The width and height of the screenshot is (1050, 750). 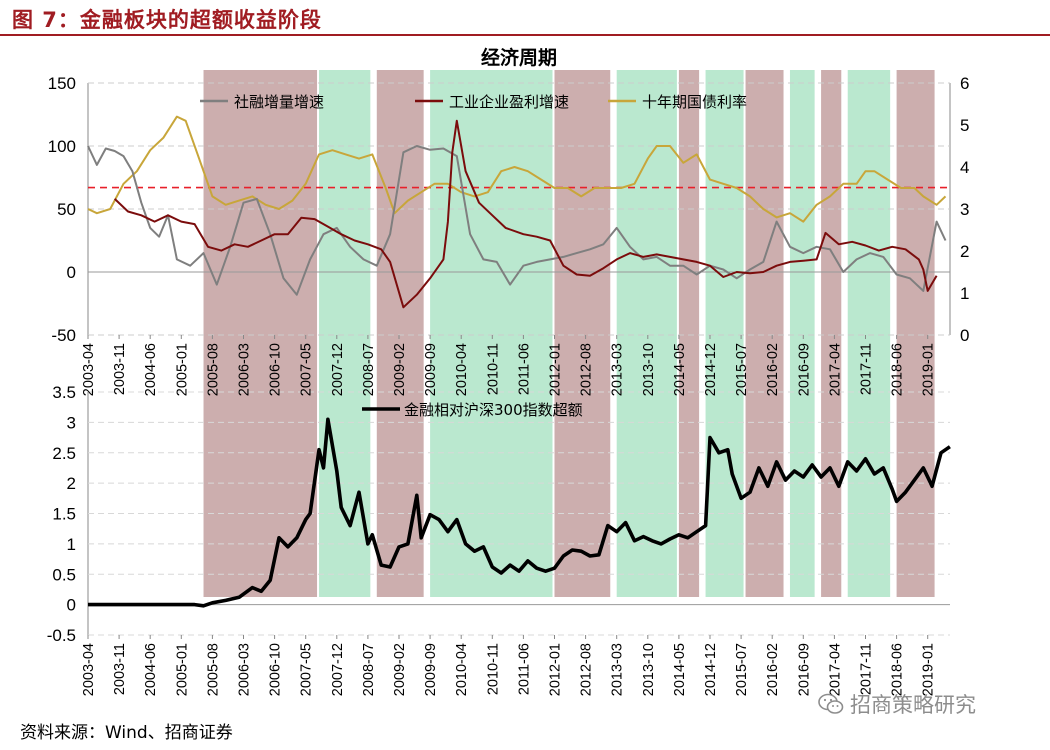 What do you see at coordinates (182, 369) in the screenshot?
I see `top-x-tick-label: 2005-01` at bounding box center [182, 369].